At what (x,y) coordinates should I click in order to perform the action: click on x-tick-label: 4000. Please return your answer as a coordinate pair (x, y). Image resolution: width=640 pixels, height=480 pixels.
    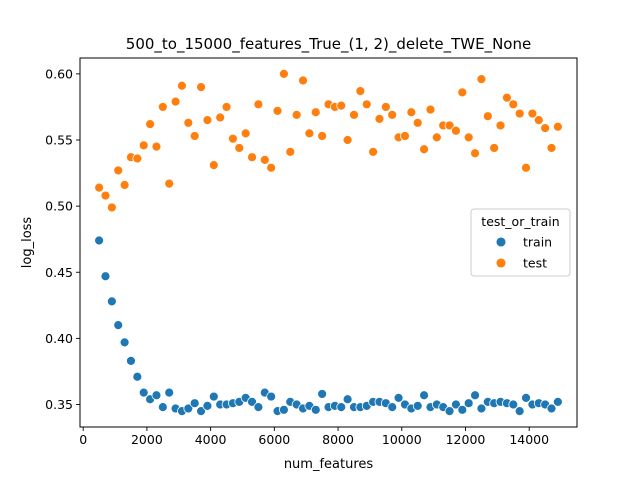
    Looking at the image, I should click on (211, 439).